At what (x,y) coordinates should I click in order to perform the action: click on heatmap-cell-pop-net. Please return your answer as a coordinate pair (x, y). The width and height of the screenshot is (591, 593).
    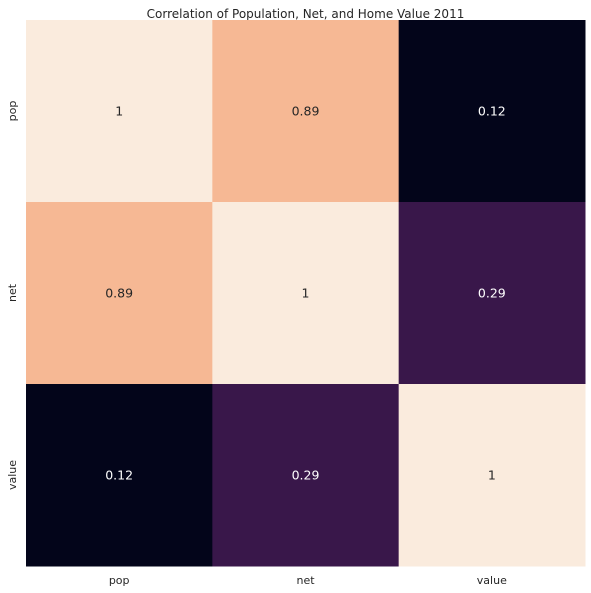
    Looking at the image, I should click on (306, 111).